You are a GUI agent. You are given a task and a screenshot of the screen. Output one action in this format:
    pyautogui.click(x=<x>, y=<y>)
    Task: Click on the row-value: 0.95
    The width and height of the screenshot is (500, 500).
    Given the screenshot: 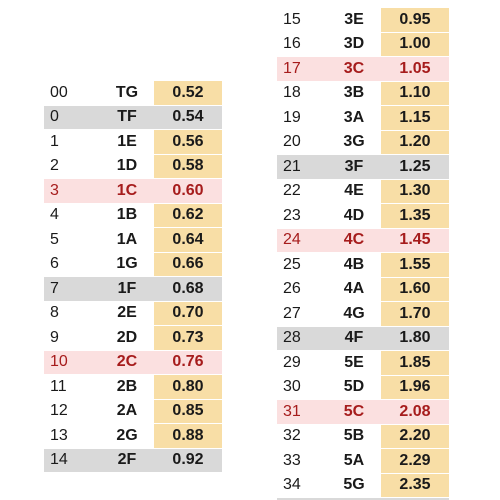 What is the action you would take?
    pyautogui.click(x=415, y=20)
    